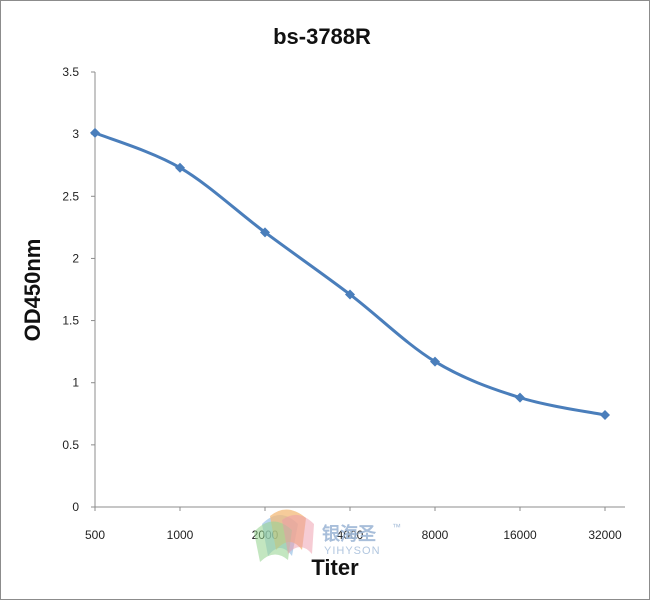 This screenshot has height=600, width=650. Describe the element at coordinates (70, 196) in the screenshot. I see `y-tick-label: 2.5` at that location.